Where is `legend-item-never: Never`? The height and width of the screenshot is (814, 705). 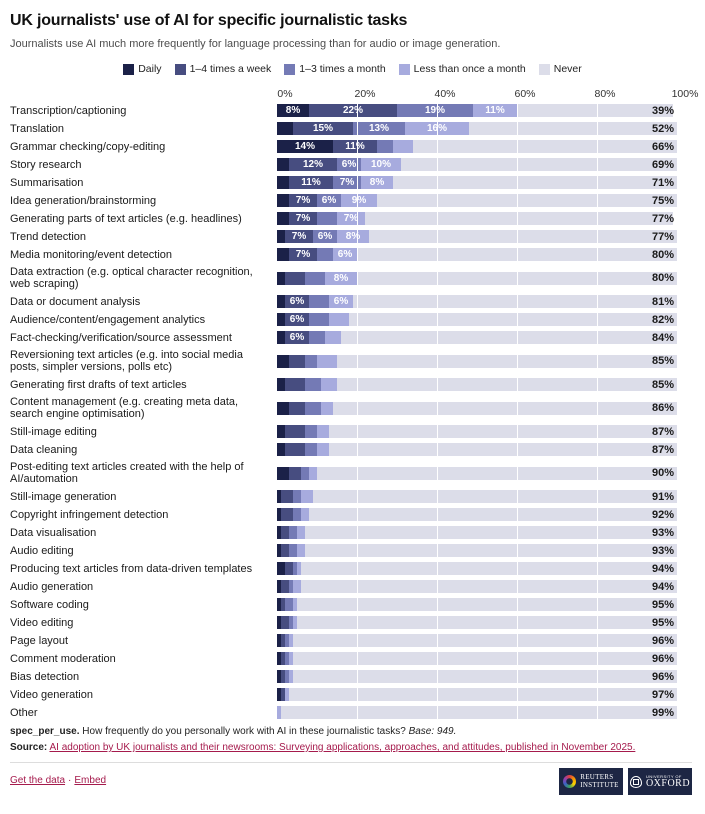 legend-item-never: Never is located at coordinates (560, 69).